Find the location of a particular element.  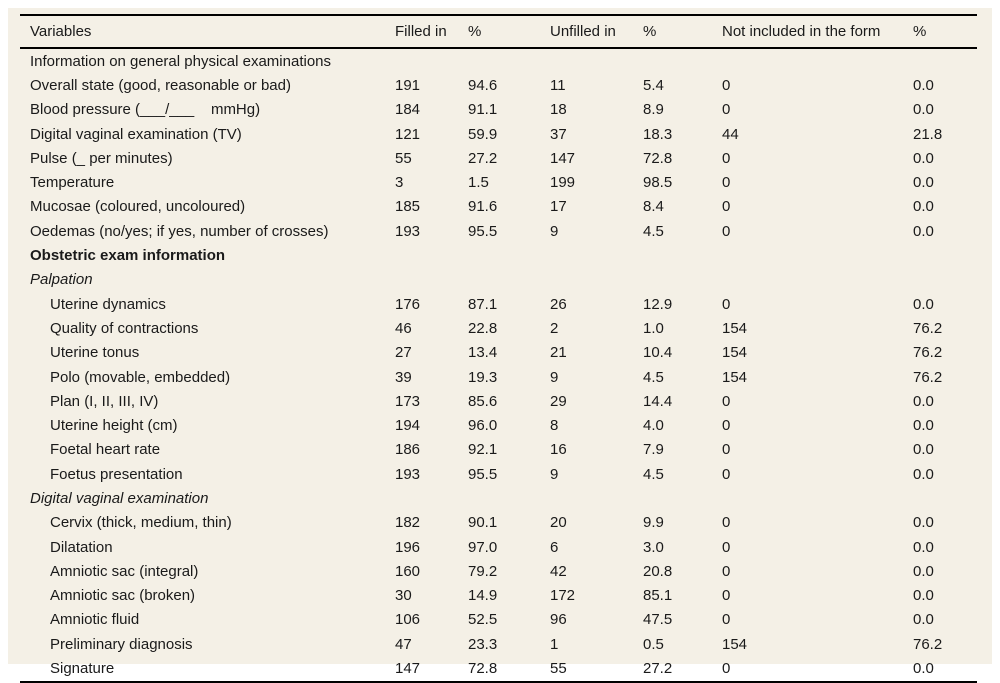

cell-unfilled-in: 199 is located at coordinates (563, 183).